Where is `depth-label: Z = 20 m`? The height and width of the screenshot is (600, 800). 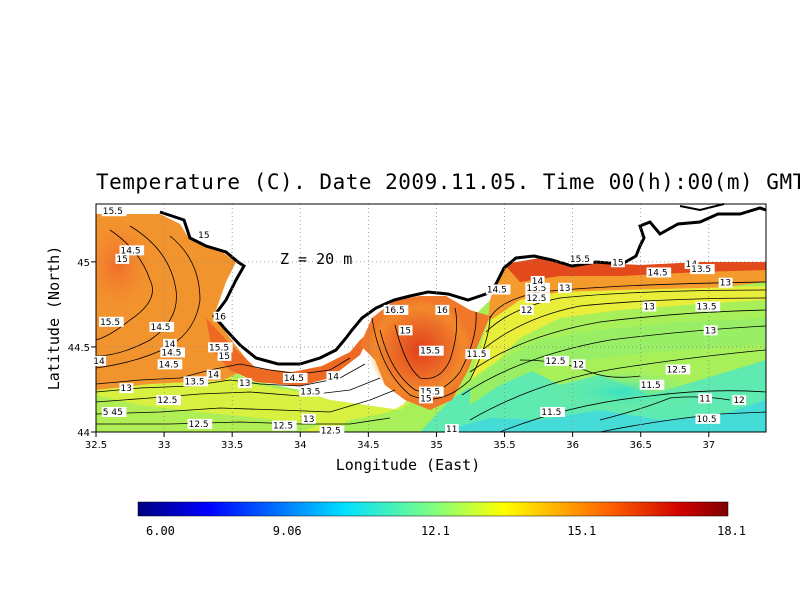
depth-label: Z = 20 m is located at coordinates (316, 259).